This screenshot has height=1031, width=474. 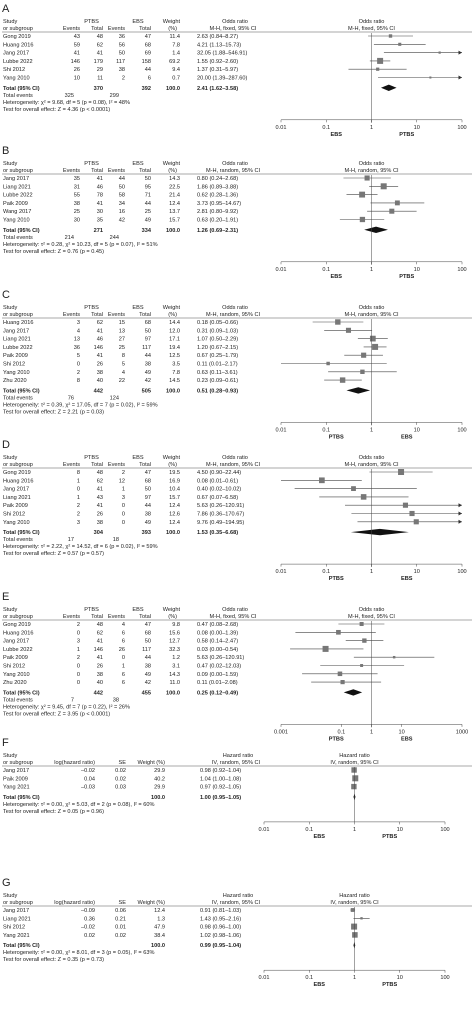 What do you see at coordinates (217, 650) in the screenshot?
I see `effect-ci: 0.03 (0.00–0.54)` at bounding box center [217, 650].